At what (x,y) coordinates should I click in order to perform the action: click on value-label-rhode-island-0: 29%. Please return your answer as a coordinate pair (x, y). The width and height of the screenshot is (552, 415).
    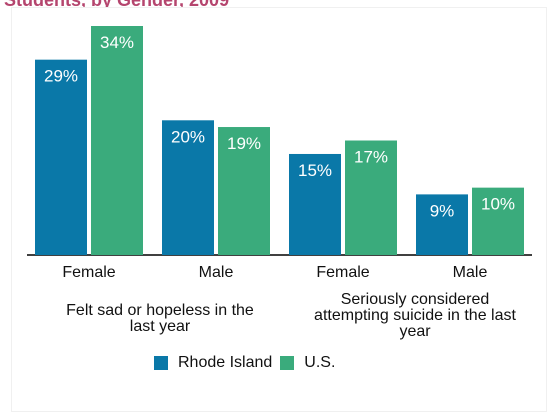
    Looking at the image, I should click on (61, 76).